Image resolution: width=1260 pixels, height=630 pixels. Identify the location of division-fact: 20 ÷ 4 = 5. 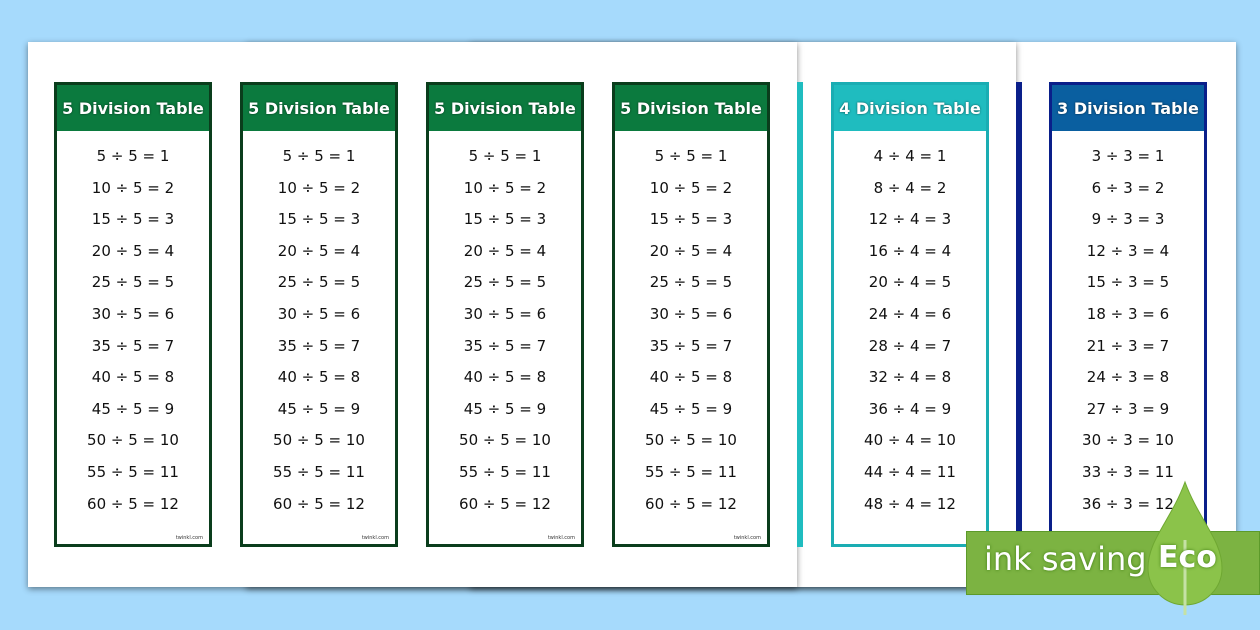
(910, 282).